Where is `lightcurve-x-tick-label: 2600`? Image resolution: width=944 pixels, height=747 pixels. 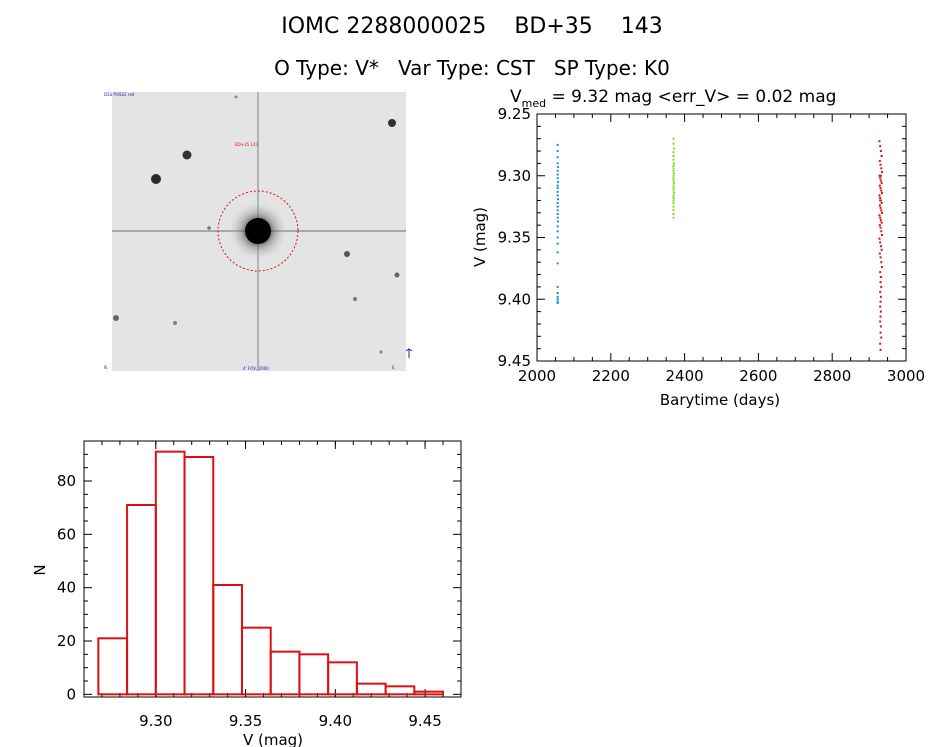
lightcurve-x-tick-label: 2600 is located at coordinates (758, 376).